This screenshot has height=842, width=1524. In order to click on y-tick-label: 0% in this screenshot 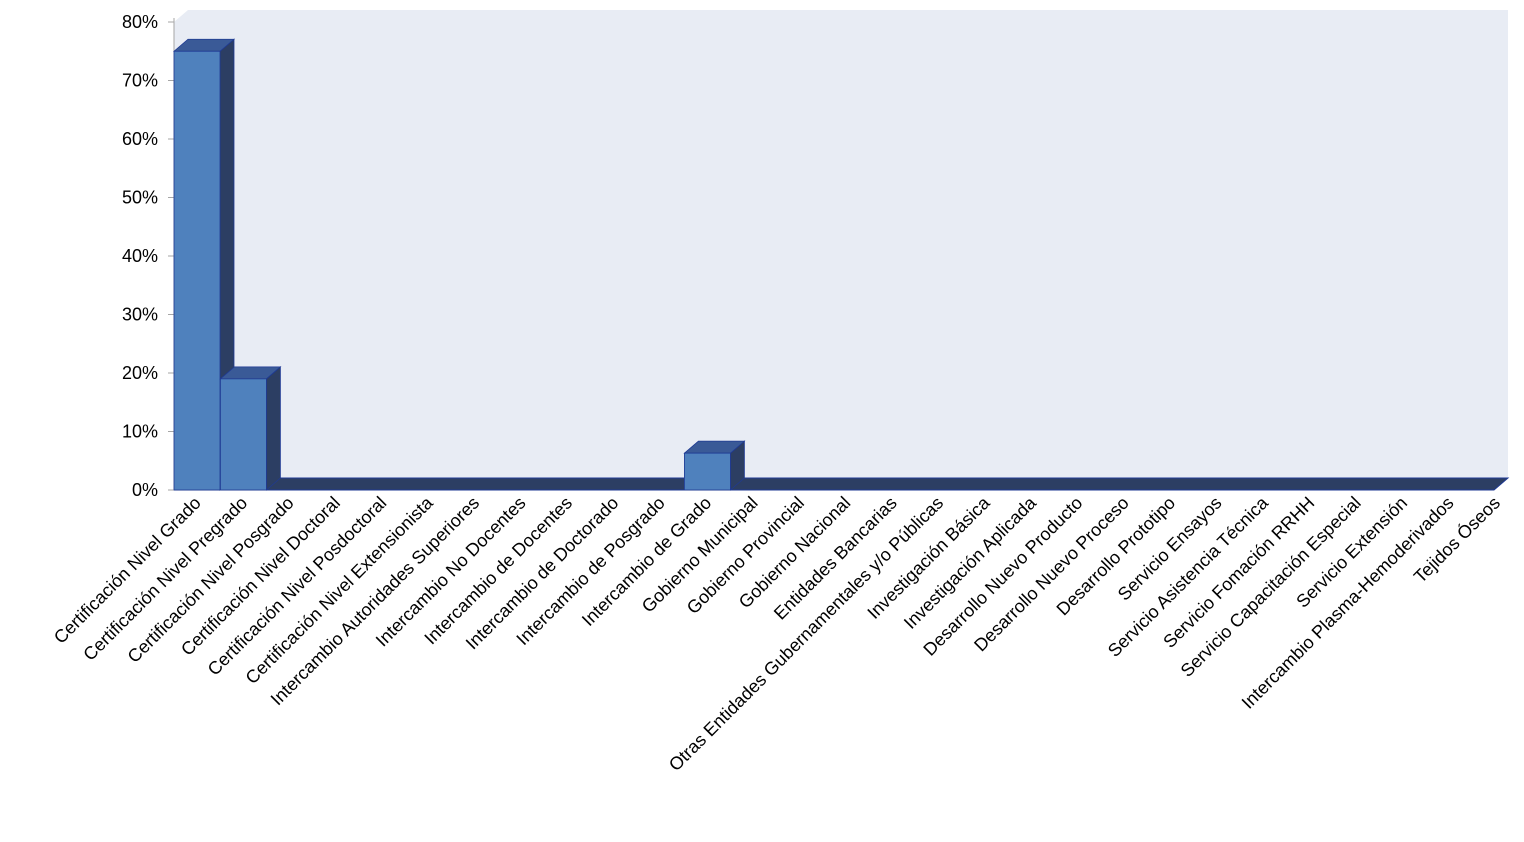, I will do `click(145, 490)`.